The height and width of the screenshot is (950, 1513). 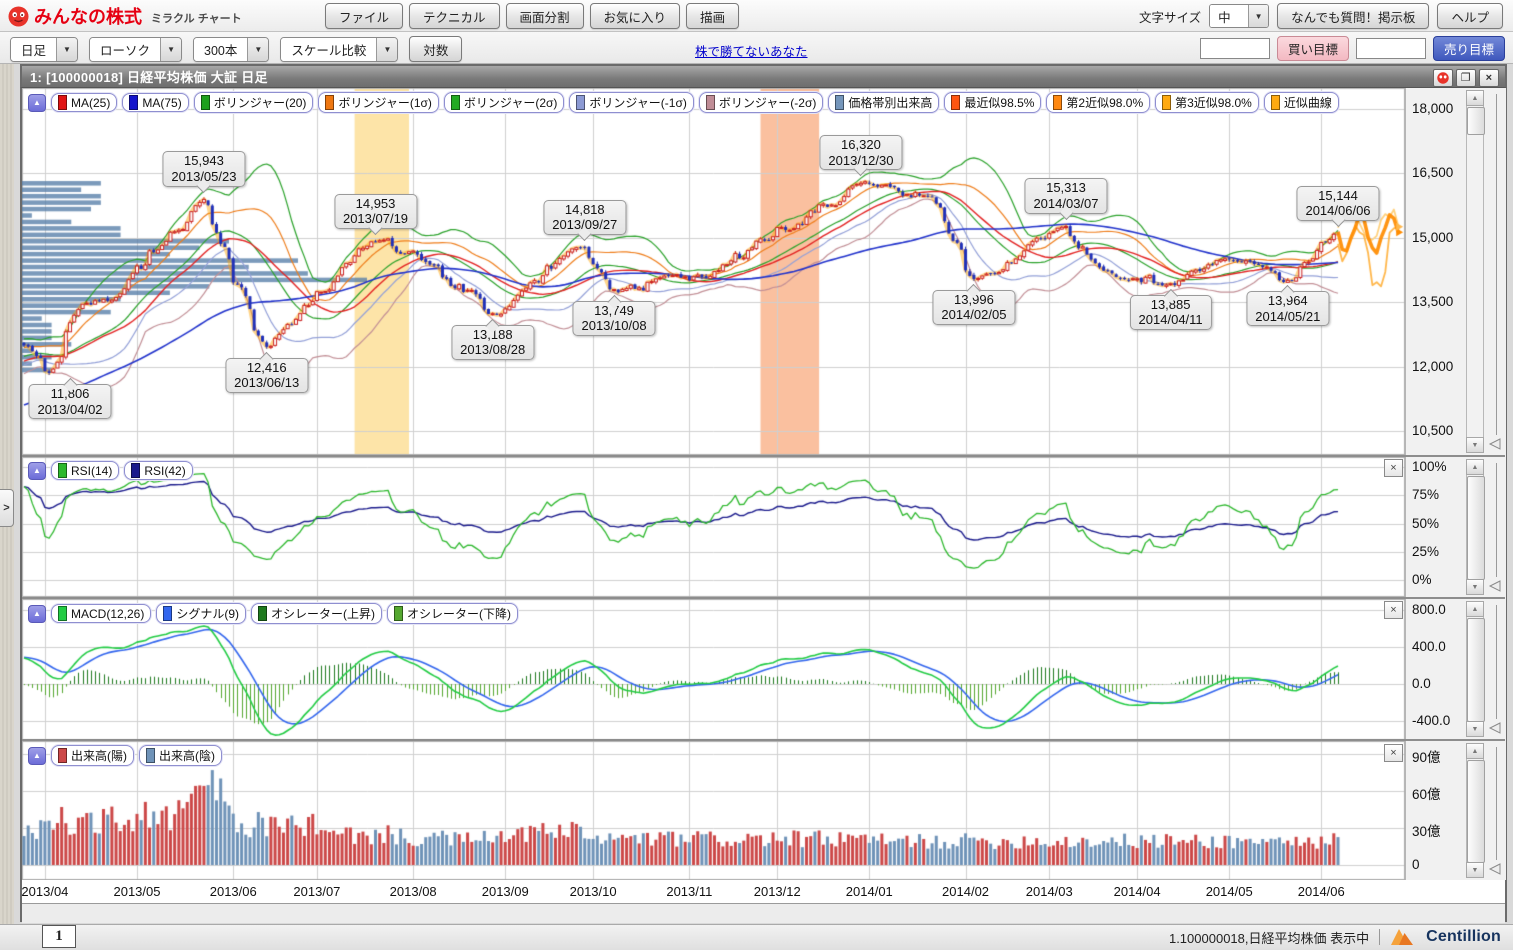 What do you see at coordinates (713, 810) in the screenshot?
I see `volume-chart-canvas` at bounding box center [713, 810].